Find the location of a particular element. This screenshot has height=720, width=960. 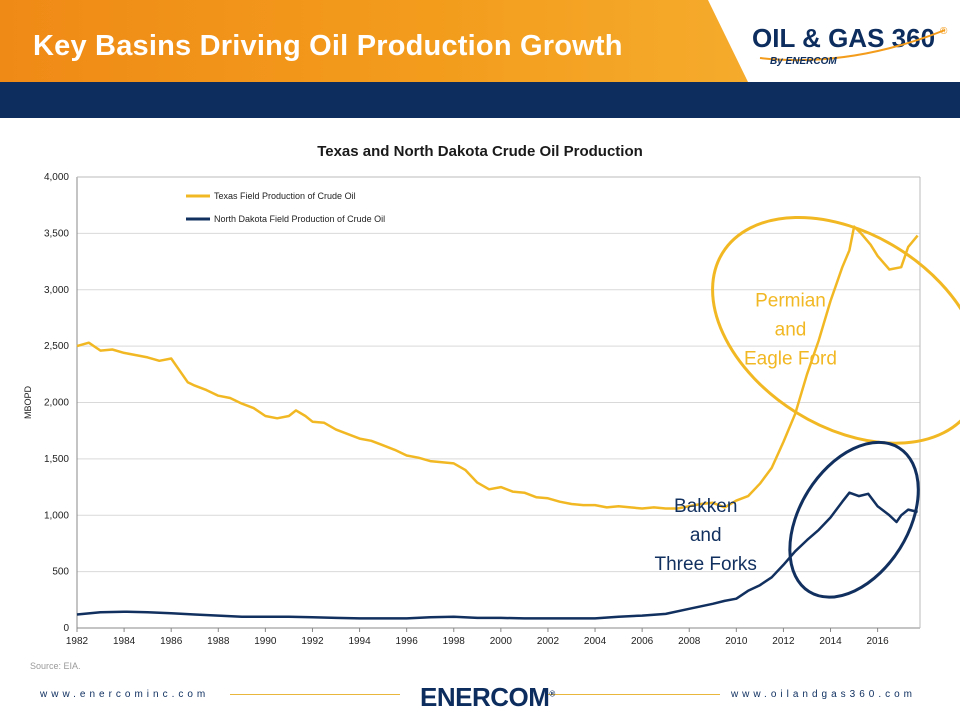

footer-divider-left is located at coordinates (315, 694).